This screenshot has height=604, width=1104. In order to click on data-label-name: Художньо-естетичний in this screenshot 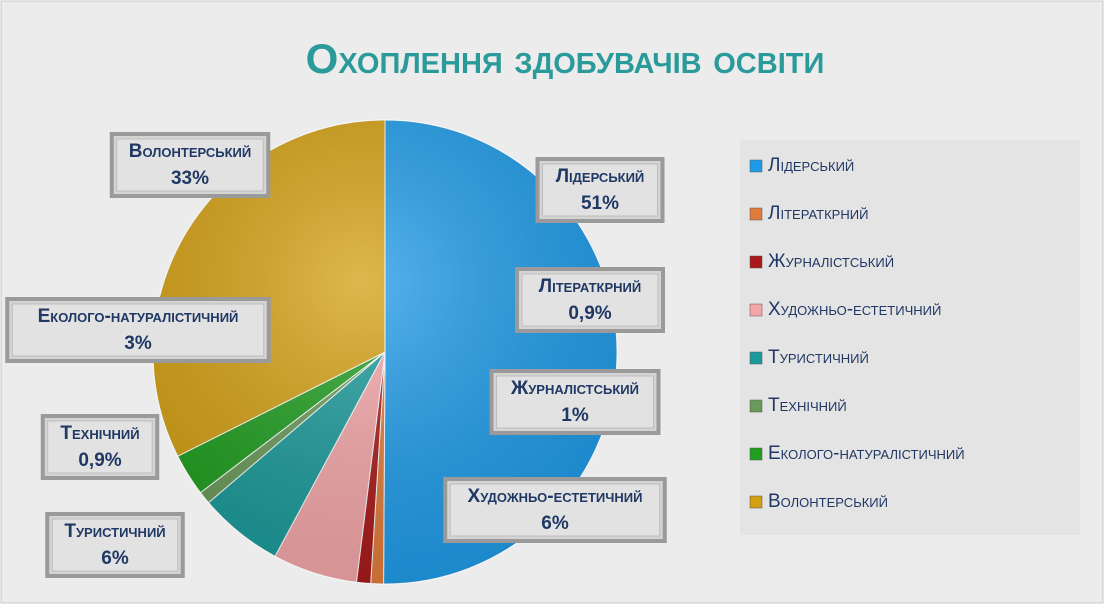, I will do `click(555, 496)`.